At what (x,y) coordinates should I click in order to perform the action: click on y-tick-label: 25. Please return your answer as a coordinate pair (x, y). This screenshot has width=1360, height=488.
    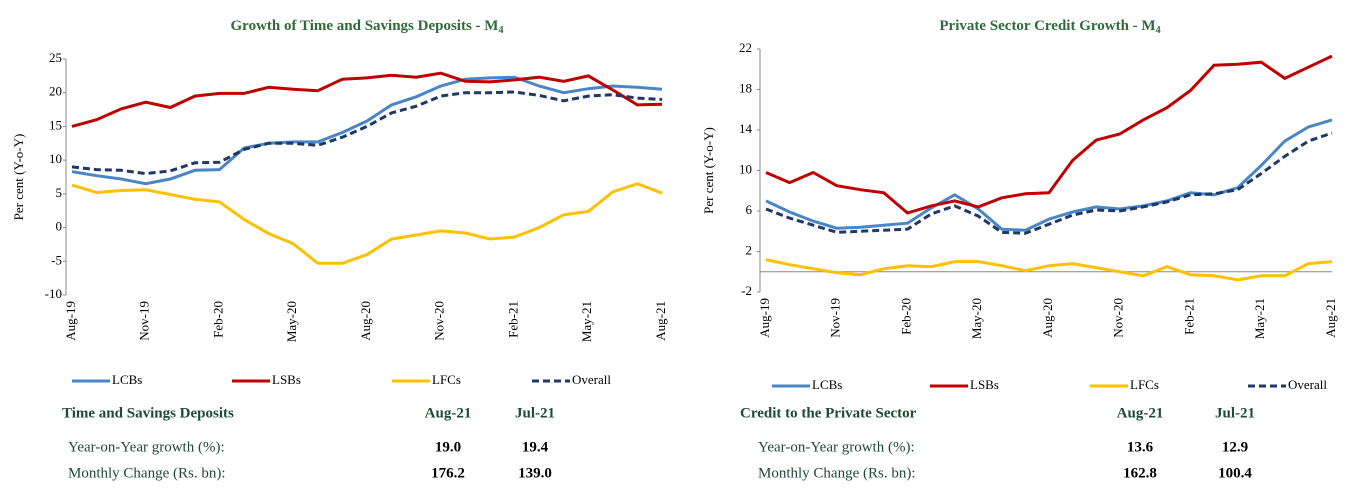
    Looking at the image, I should click on (55, 57).